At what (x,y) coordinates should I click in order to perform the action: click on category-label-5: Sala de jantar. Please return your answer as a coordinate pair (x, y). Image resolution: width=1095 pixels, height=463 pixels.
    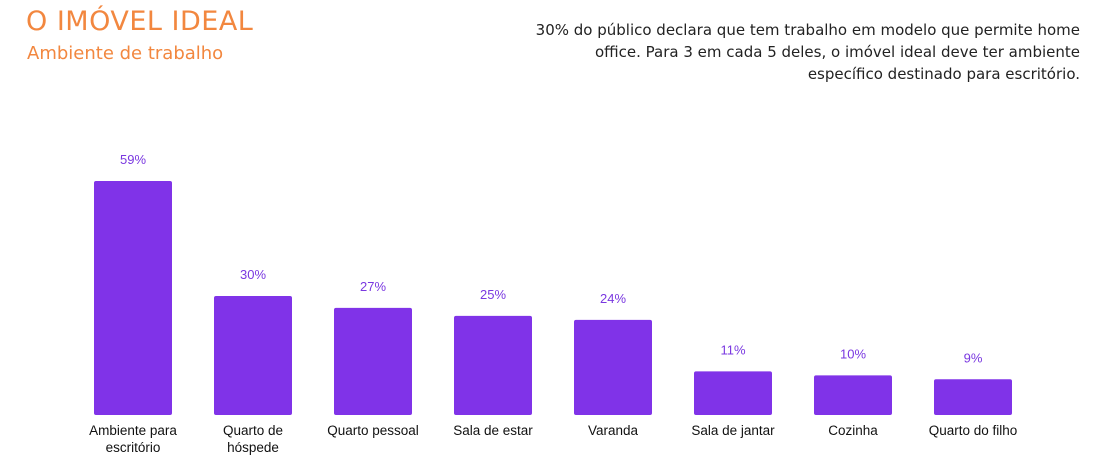
    Looking at the image, I should click on (733, 430).